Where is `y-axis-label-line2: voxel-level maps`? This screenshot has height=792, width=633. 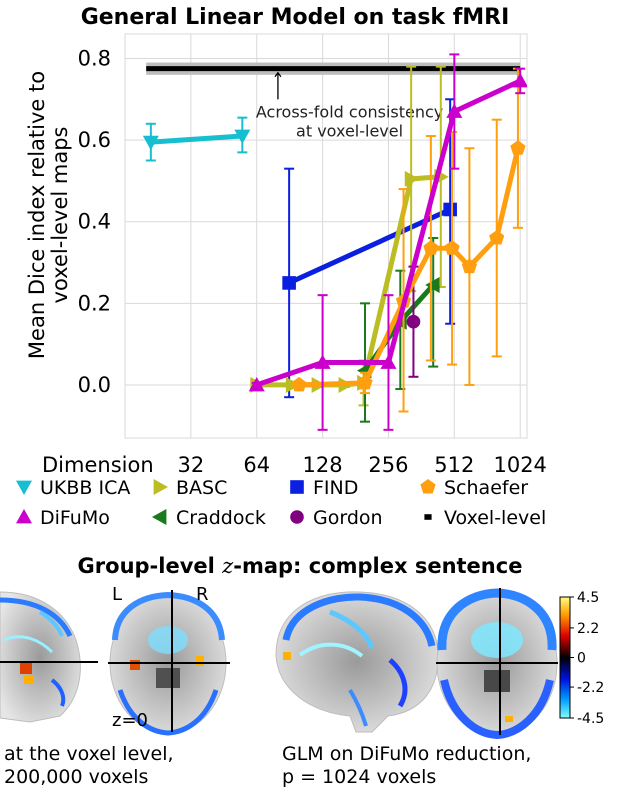
y-axis-label-line2: voxel-level maps is located at coordinates (60, 215).